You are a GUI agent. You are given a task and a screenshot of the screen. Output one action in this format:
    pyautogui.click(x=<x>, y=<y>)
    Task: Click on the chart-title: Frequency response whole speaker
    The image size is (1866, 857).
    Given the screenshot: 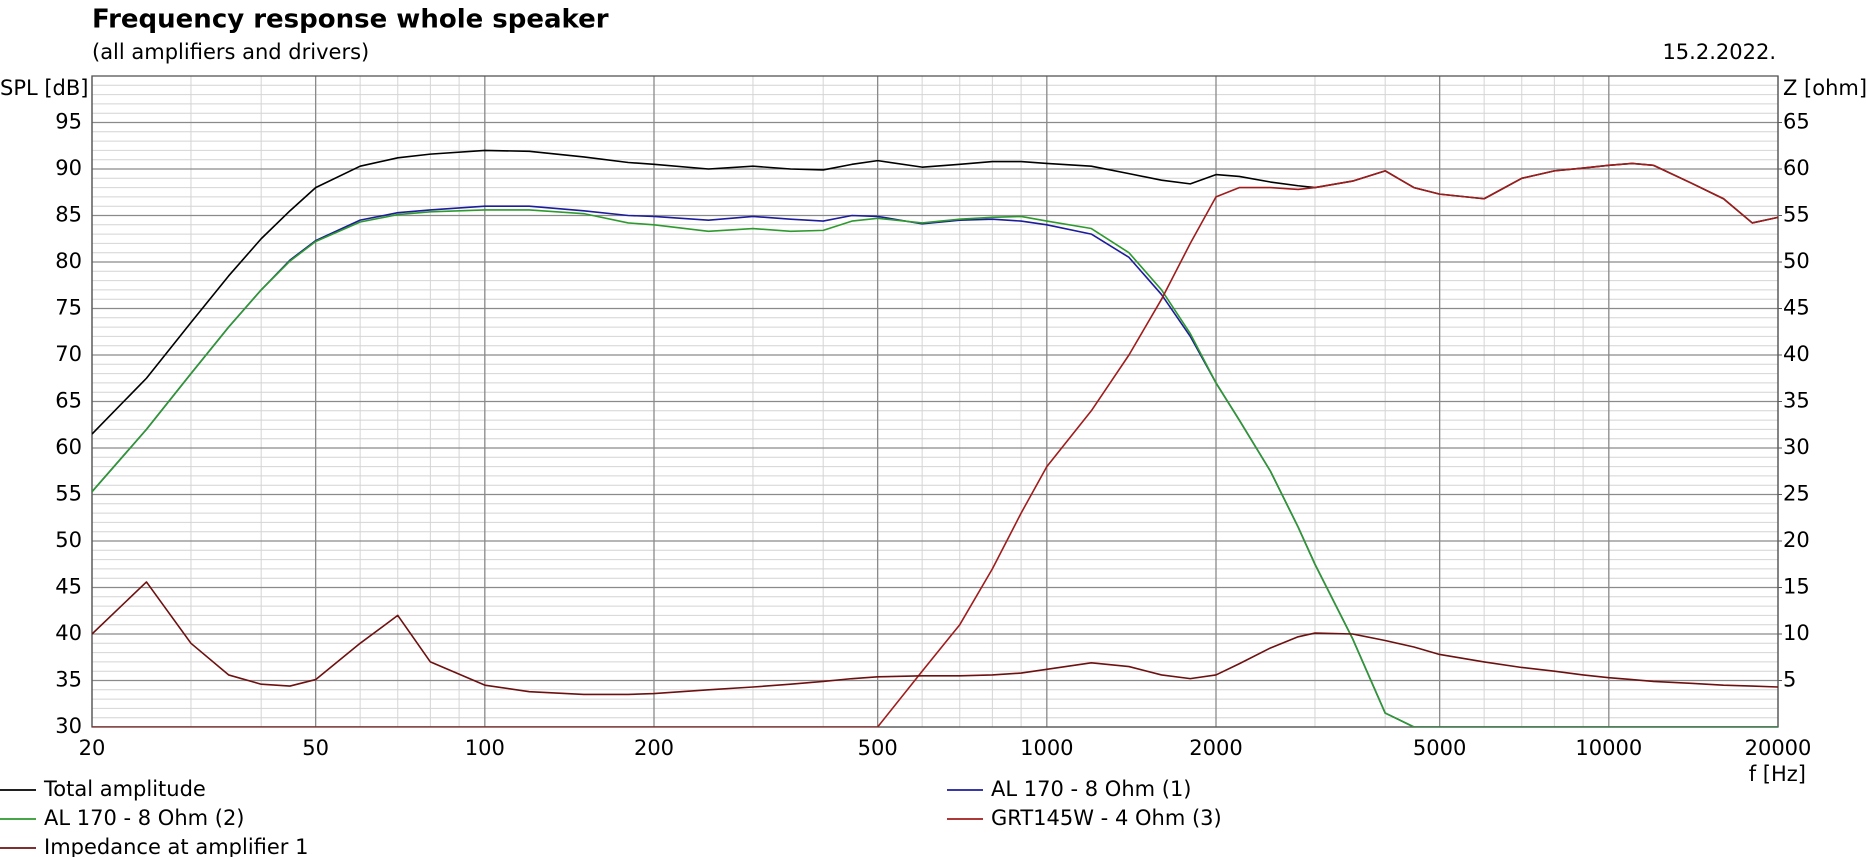 What is the action you would take?
    pyautogui.click(x=350, y=20)
    